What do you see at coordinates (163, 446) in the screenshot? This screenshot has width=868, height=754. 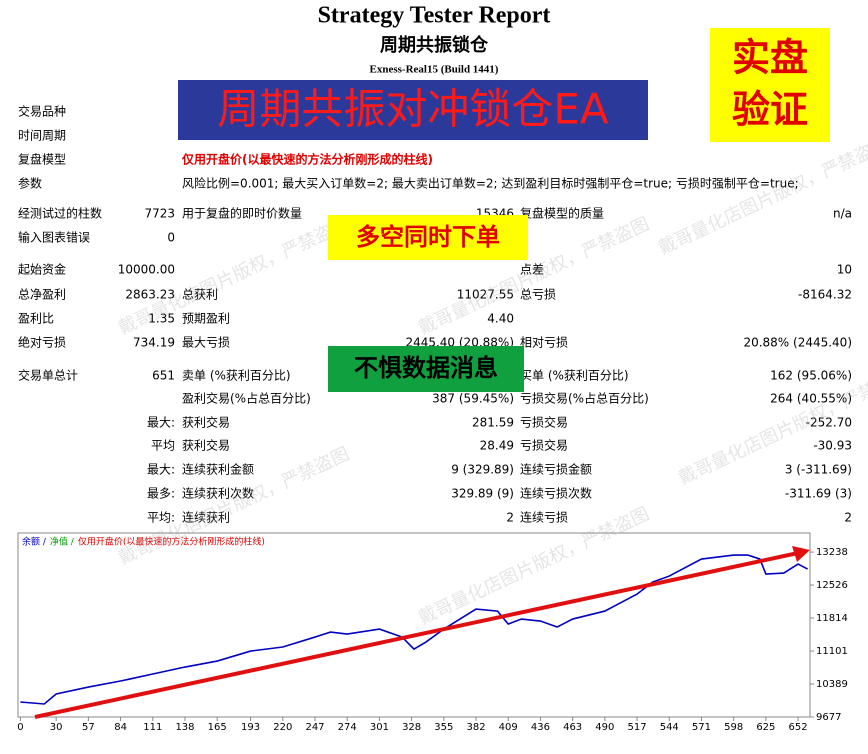 I see `value: 平均` at bounding box center [163, 446].